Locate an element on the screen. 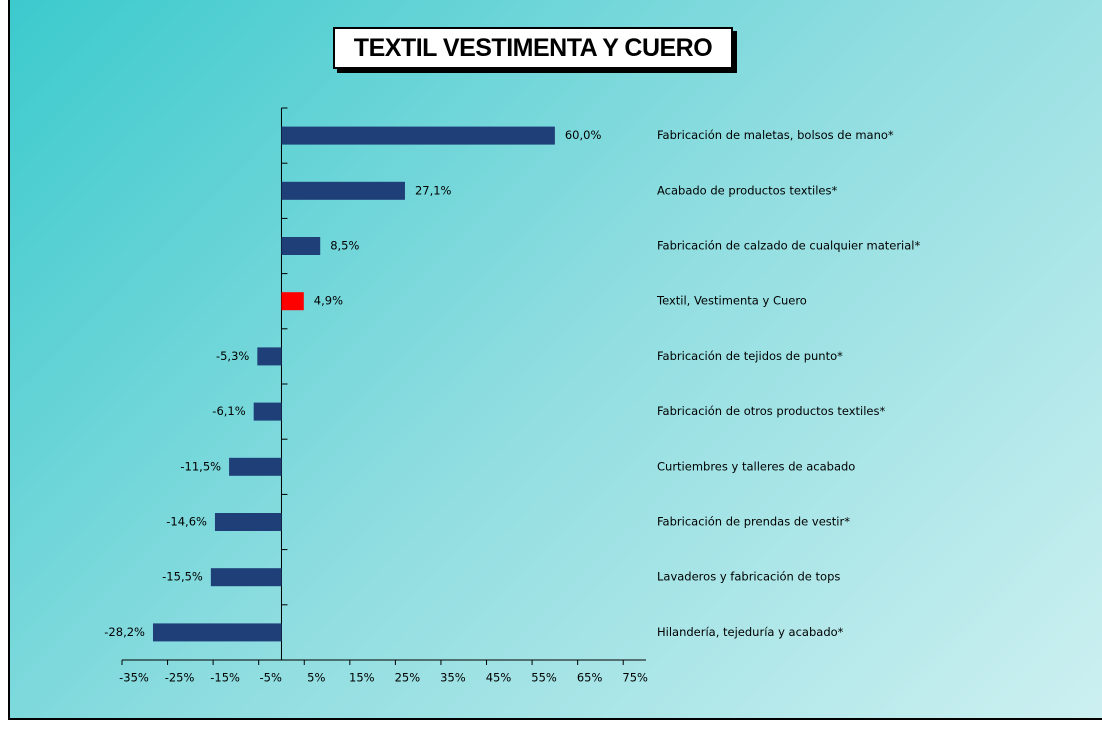 This screenshot has width=1102, height=729. value-label: -5,3% is located at coordinates (232, 356).